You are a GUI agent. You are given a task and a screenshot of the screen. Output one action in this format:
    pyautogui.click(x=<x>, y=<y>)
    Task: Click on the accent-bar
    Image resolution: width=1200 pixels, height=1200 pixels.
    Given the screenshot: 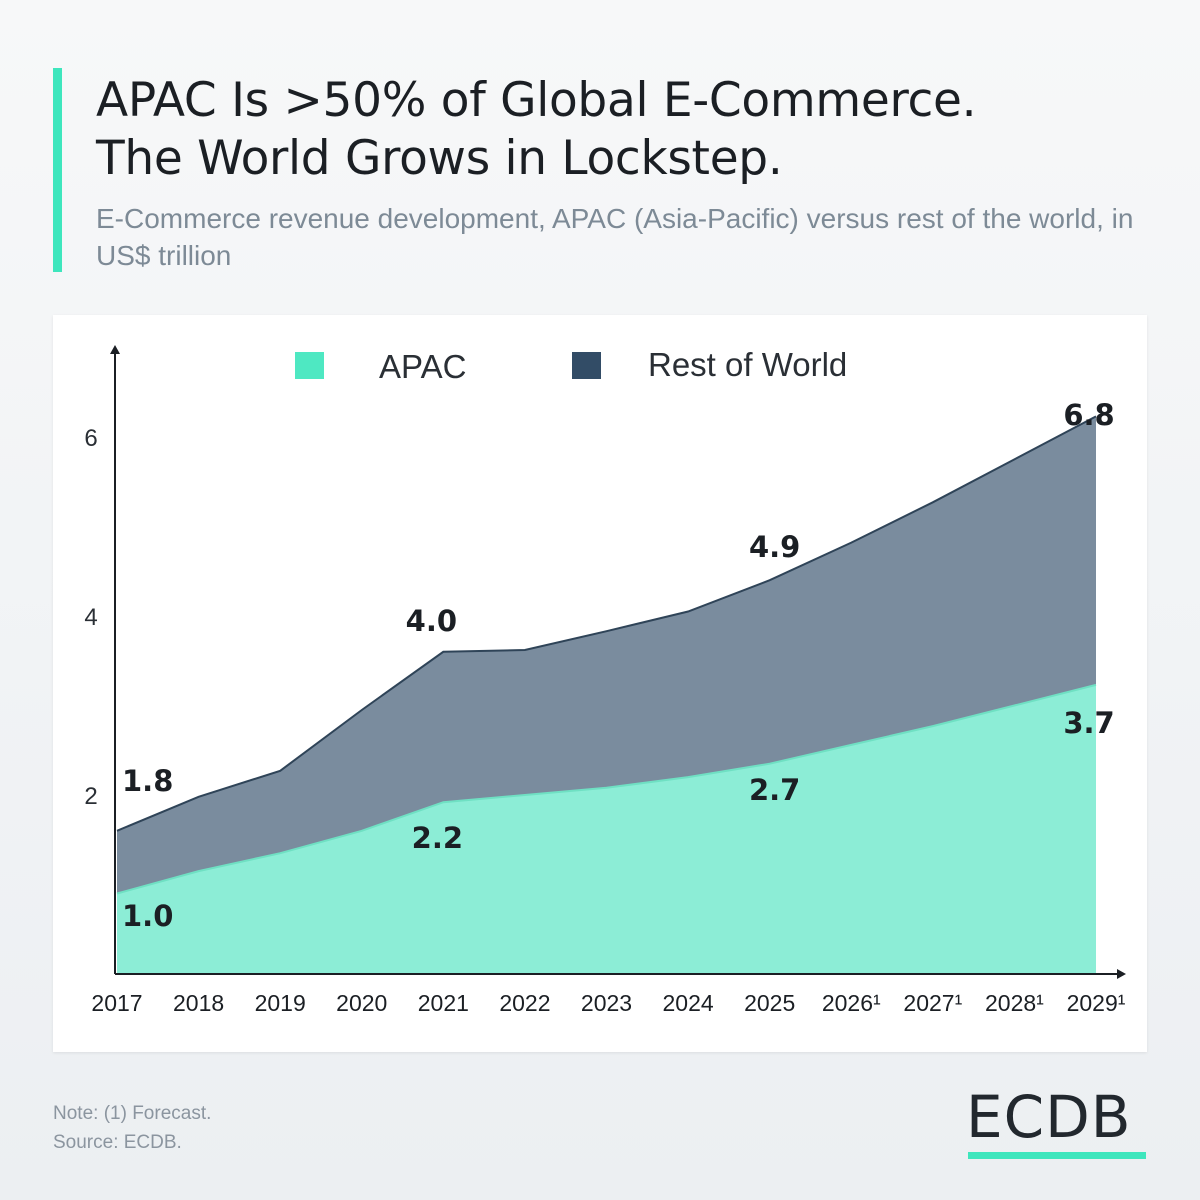 What is the action you would take?
    pyautogui.click(x=57, y=170)
    